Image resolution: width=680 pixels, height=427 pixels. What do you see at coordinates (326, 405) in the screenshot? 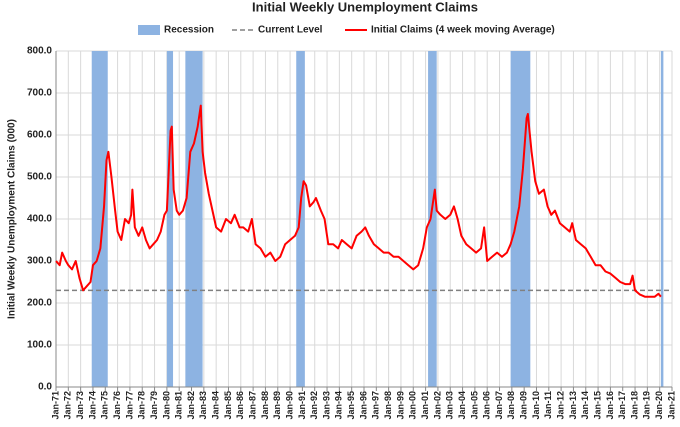
I see `x-tick-label: Jan-93` at bounding box center [326, 405].